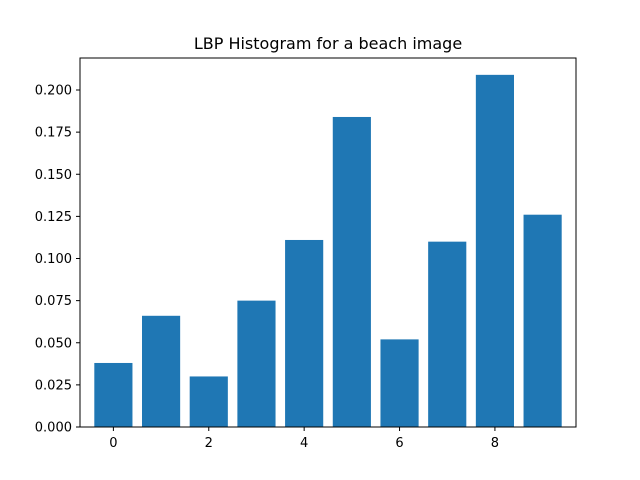 This screenshot has width=640, height=480. What do you see at coordinates (53, 133) in the screenshot?
I see `y-tick-label: 0.175` at bounding box center [53, 133].